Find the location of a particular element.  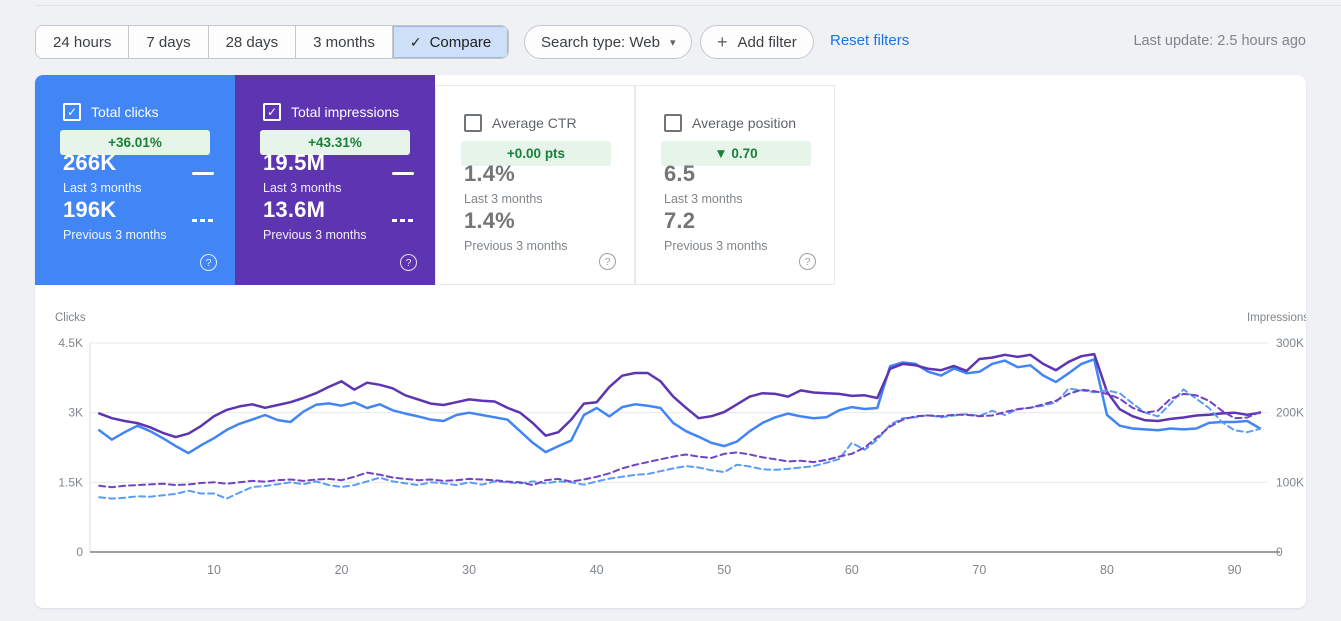

tile-label: Average CTR is located at coordinates (534, 123).